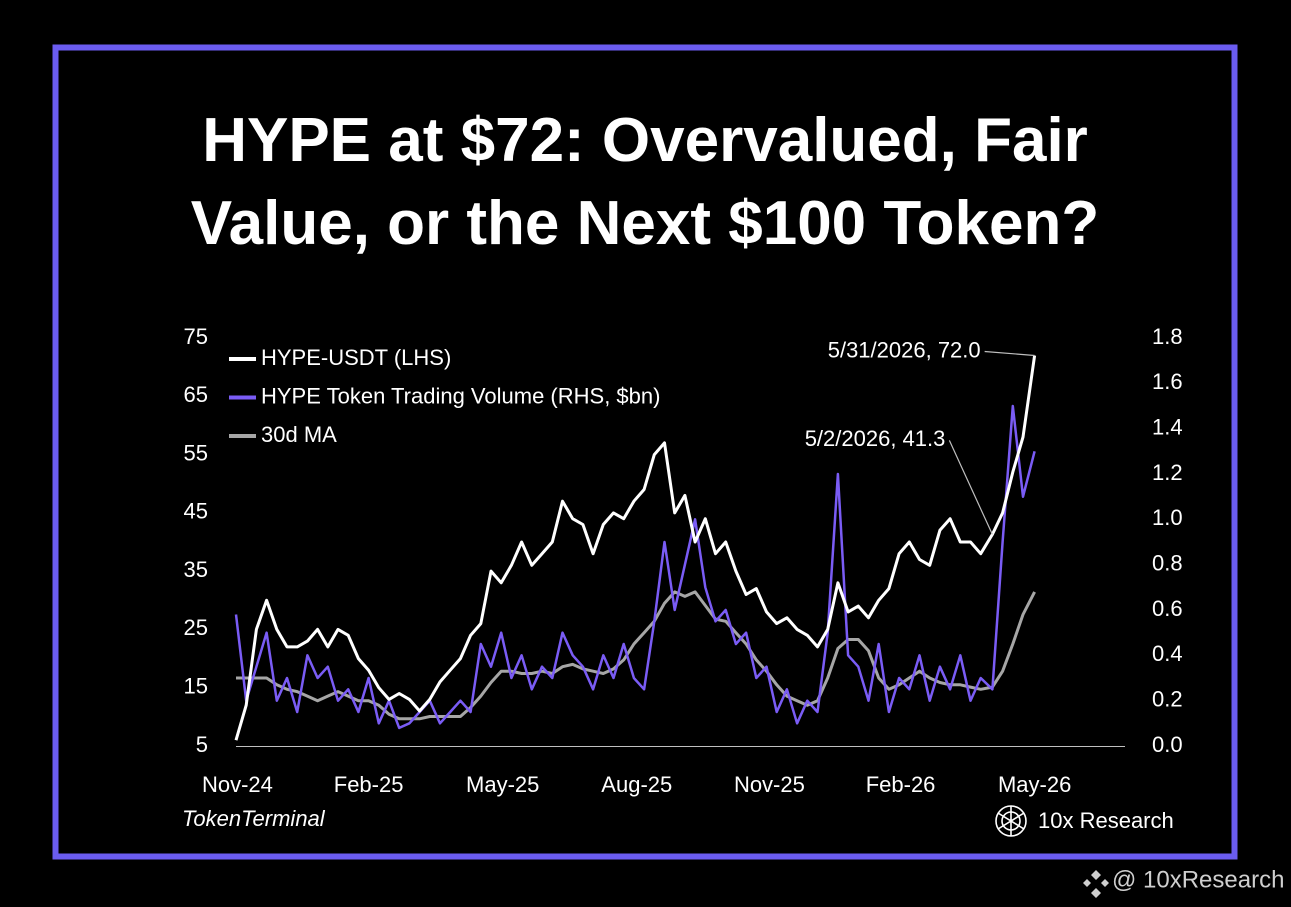  What do you see at coordinates (356, 357) in the screenshot?
I see `legend-label: HYPE-USDT (LHS)` at bounding box center [356, 357].